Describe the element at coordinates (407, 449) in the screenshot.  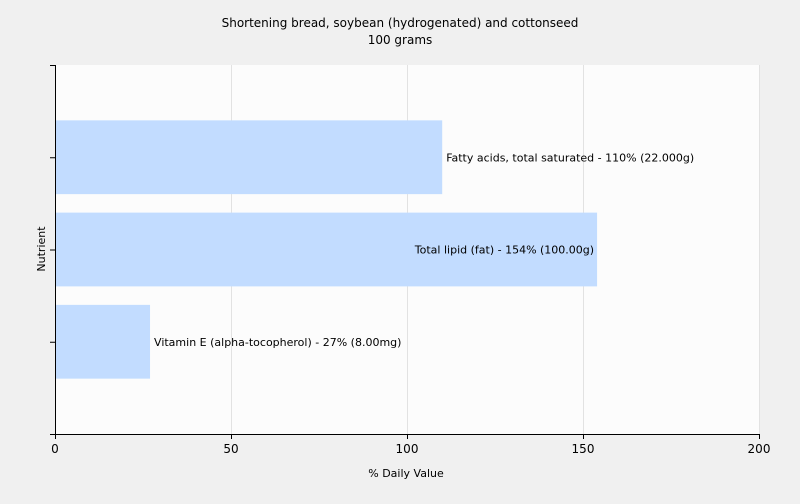
I see `x-tick-label: 100` at that location.